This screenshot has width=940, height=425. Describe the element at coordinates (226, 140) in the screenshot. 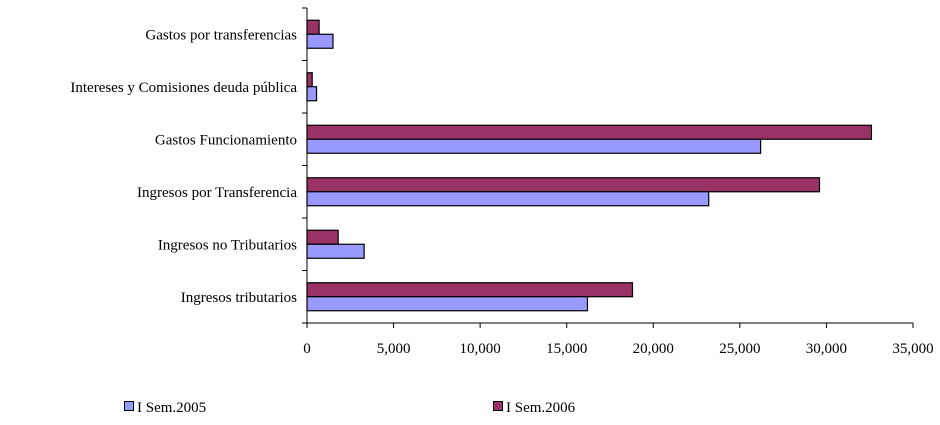

I see `category-label-gastos-funcionamiento: Gastos Funcionamiento` at that location.